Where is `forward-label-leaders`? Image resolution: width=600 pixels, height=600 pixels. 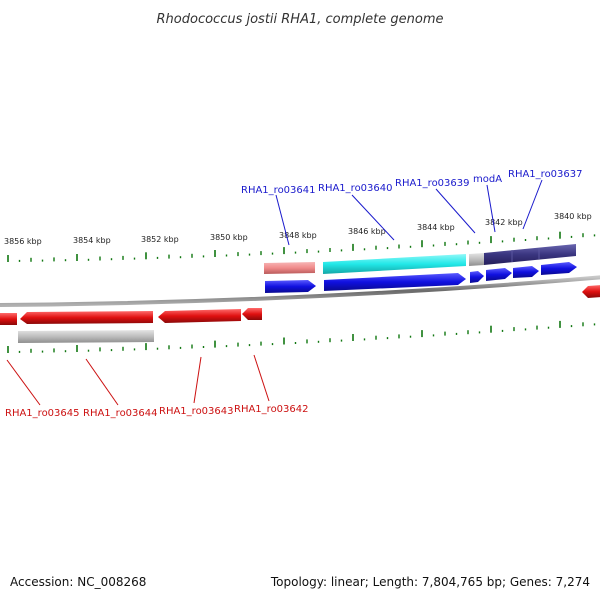
forward-label-leaders is located at coordinates (409, 212).